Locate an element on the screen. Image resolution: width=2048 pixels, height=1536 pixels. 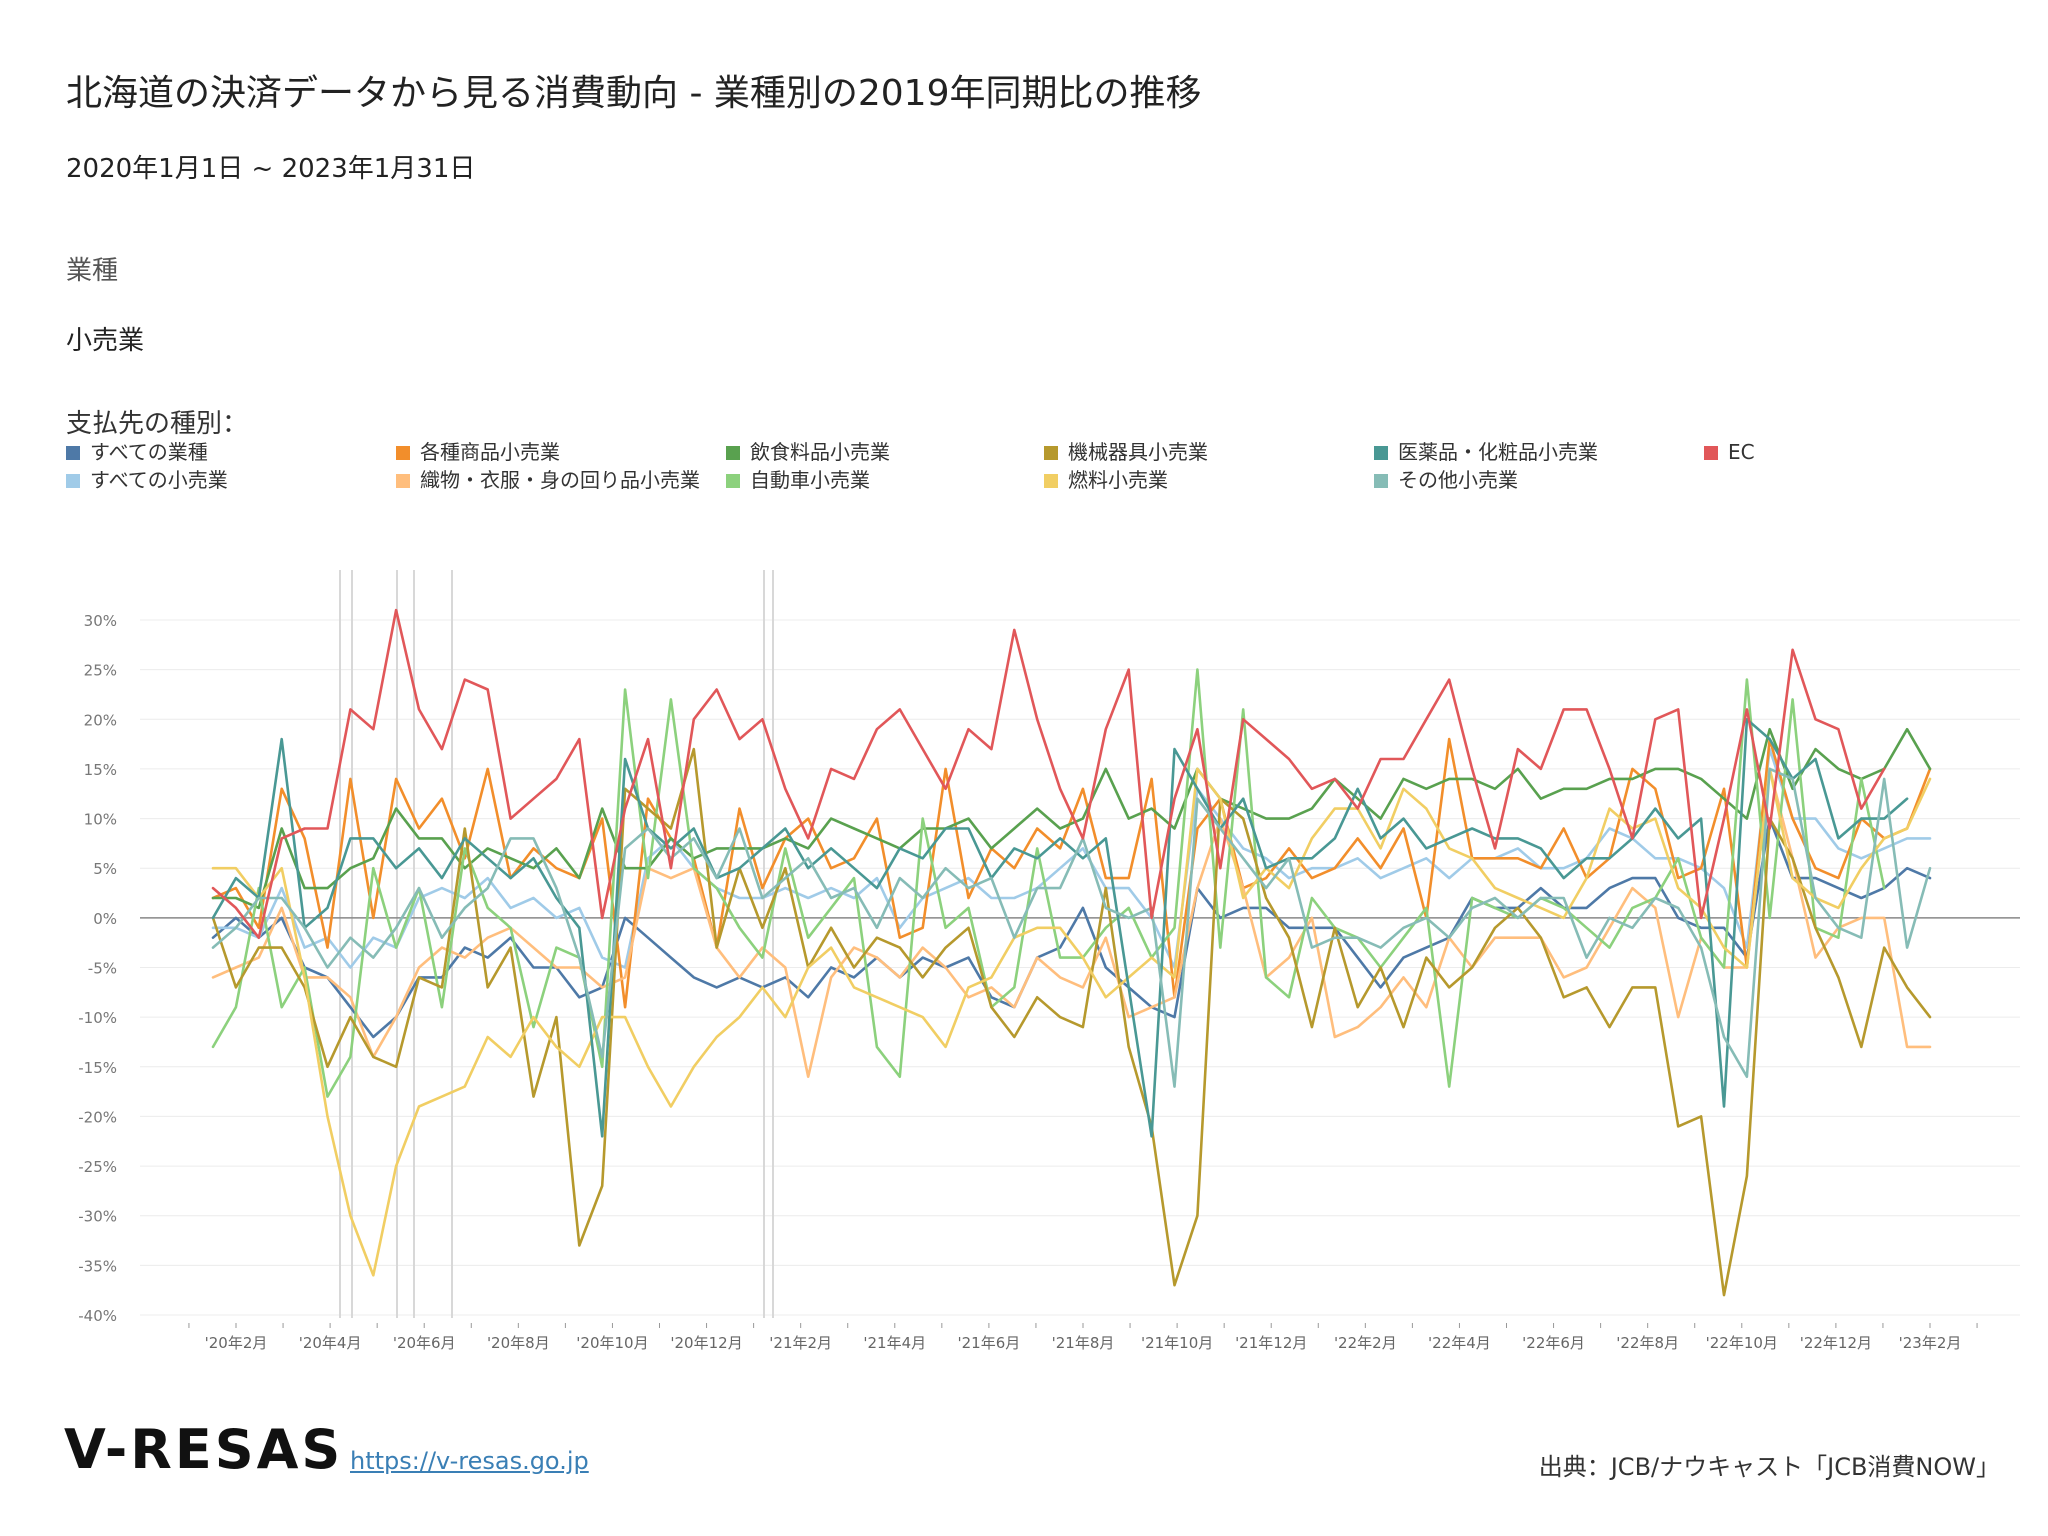
x-tick-label: '23年2月 is located at coordinates (1930, 1343).